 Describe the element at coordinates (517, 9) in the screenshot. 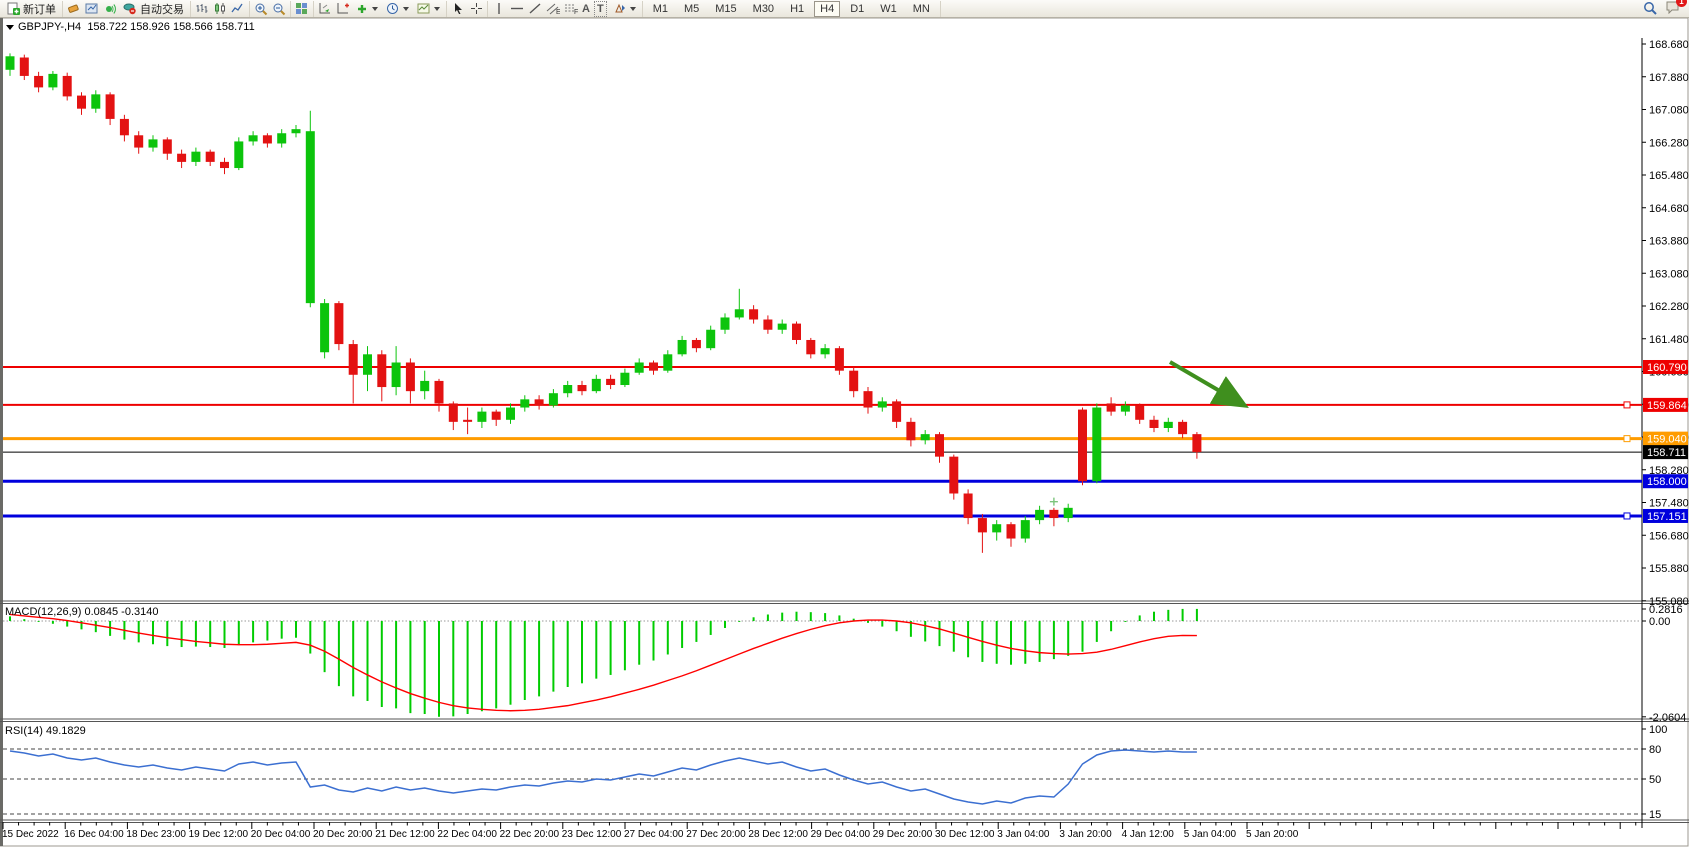

I see `horizontal-line-tool-icon` at that location.